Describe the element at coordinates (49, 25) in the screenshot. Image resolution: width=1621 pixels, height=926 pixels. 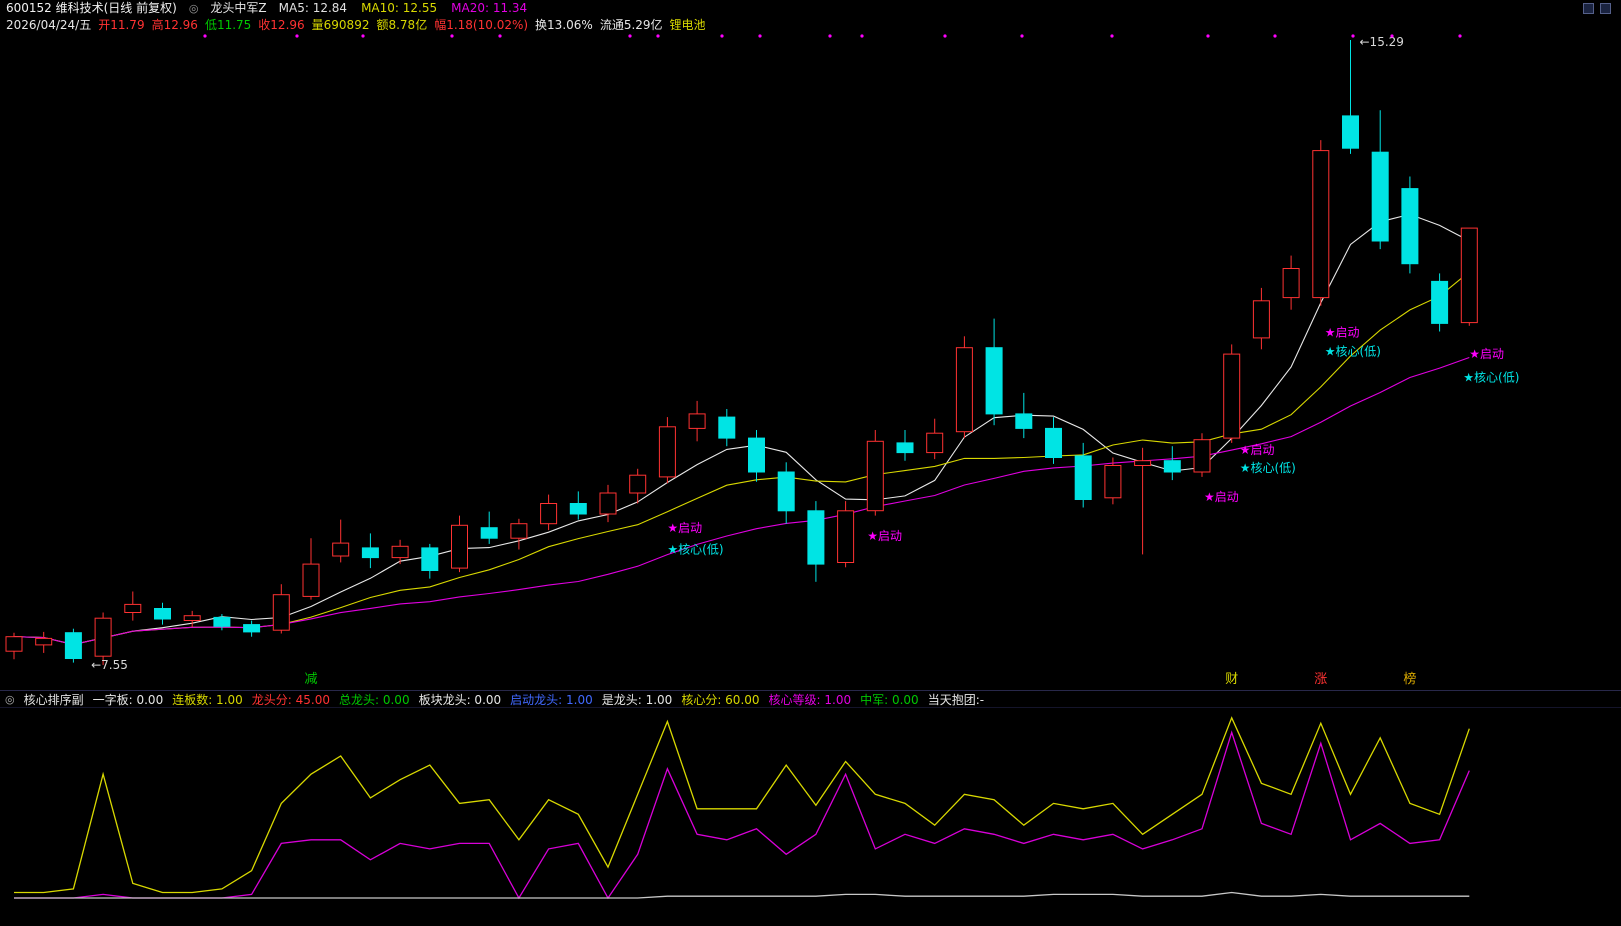
I see `date-label: 2026/04/24/五` at that location.